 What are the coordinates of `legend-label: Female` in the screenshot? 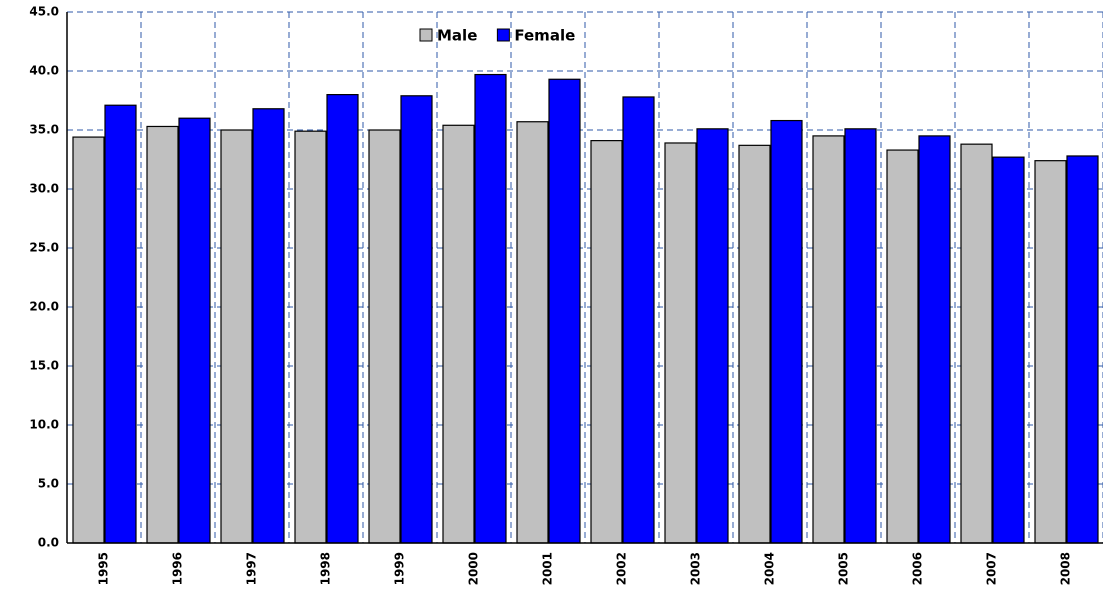 It's located at (544, 36).